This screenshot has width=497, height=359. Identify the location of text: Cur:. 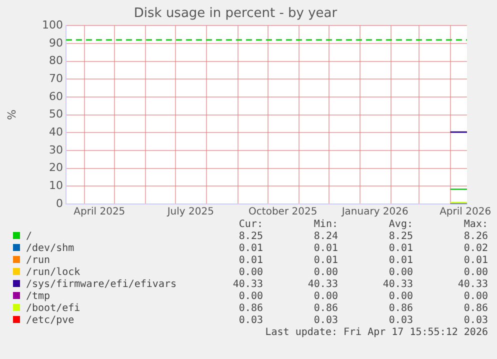
(250, 225).